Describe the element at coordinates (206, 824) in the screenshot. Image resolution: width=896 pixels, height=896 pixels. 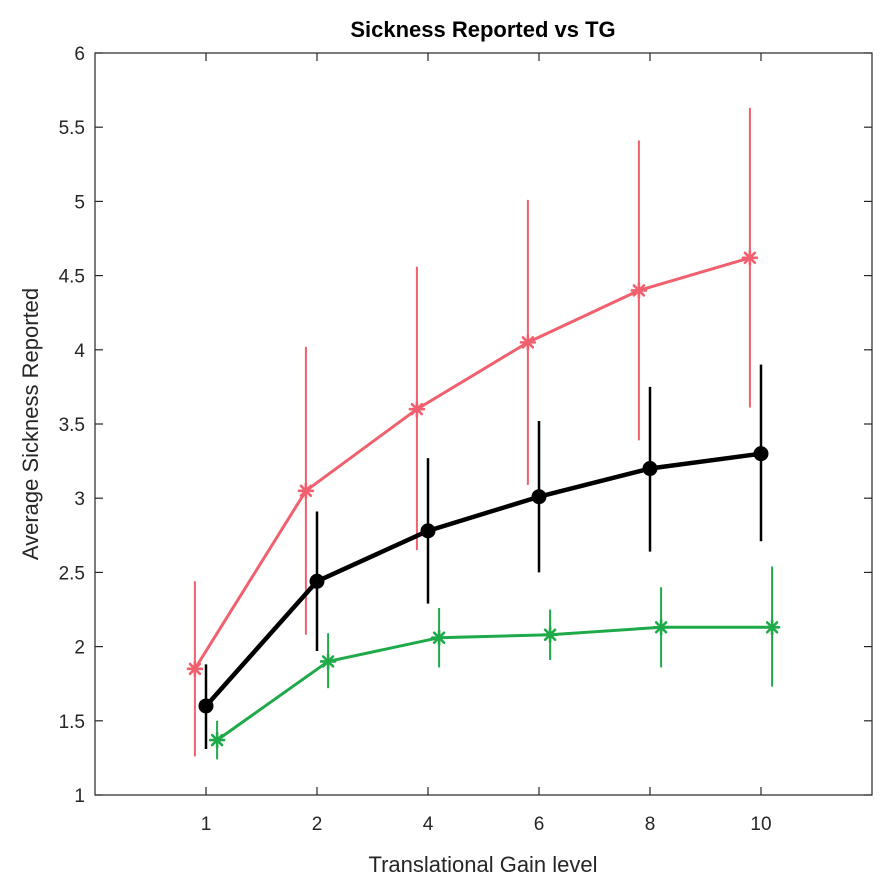
I see `x-tick-label: 1` at that location.